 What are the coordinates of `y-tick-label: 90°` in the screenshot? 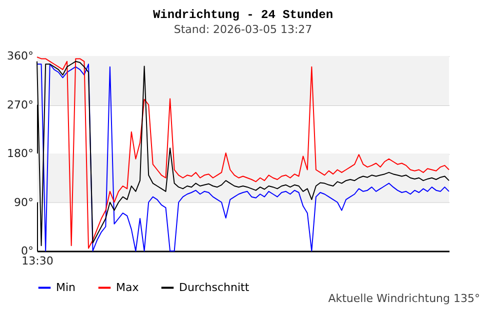 It's located at (24, 202).